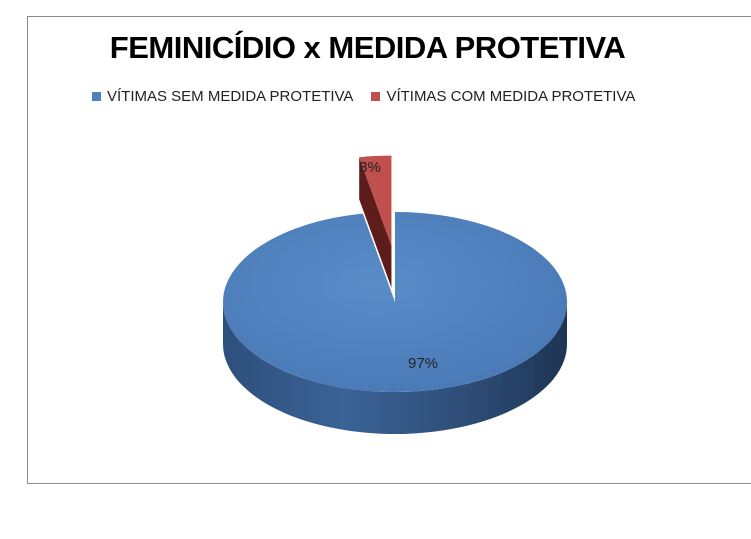  I want to click on legend-label-com: VÍTIMAS COM MEDIDA PROTETIVA, so click(511, 96).